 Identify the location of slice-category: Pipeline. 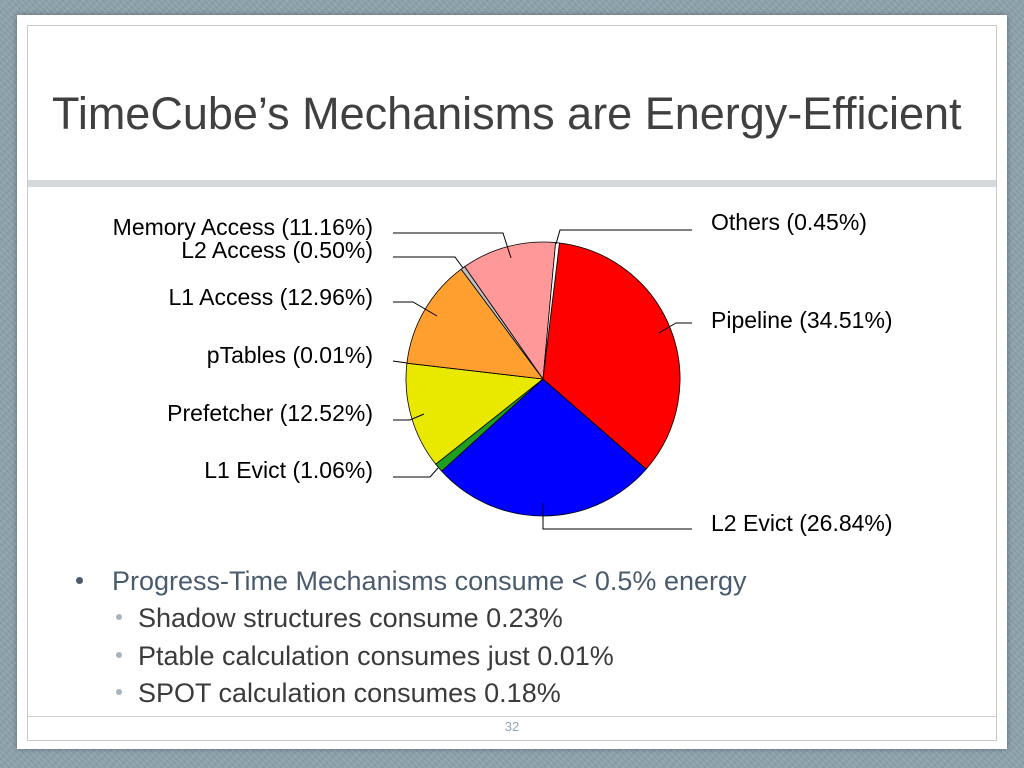
(752, 320).